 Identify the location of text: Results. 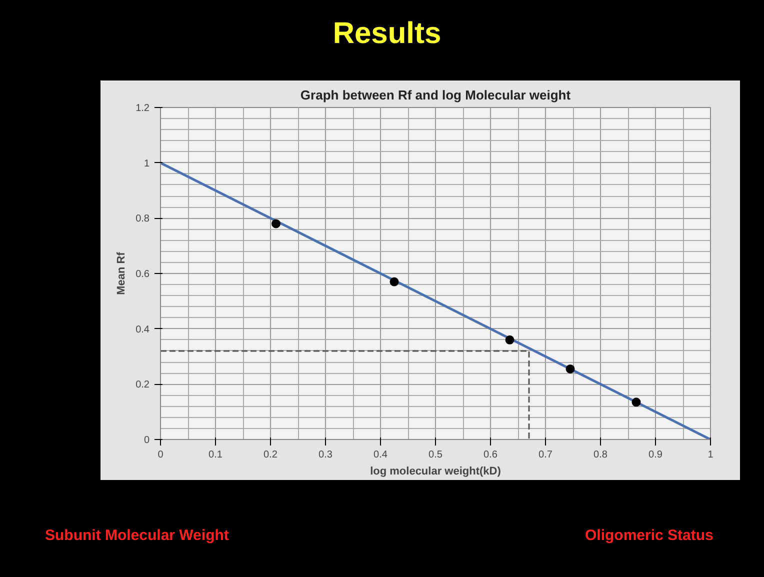
(387, 34).